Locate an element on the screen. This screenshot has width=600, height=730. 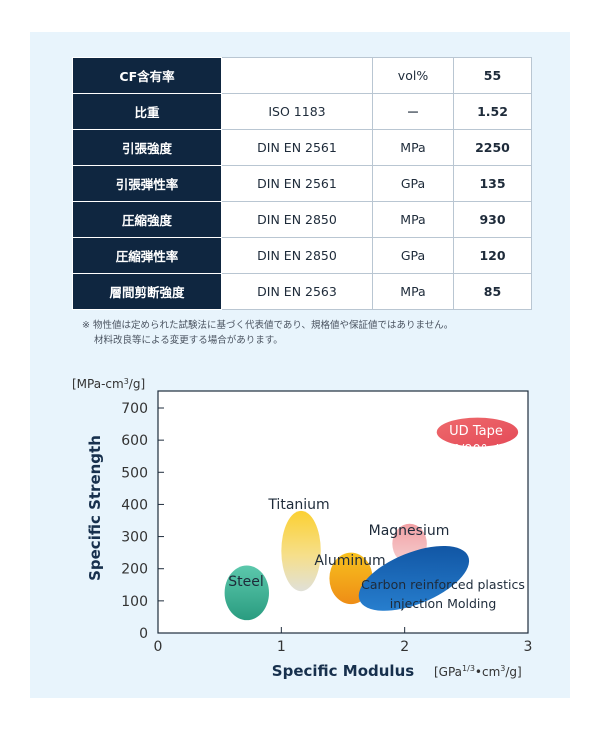
note-line-1: ※ 物性値は定められた試験法に基づく代表値であり、規格値や保証値ではありません。 is located at coordinates (268, 325).